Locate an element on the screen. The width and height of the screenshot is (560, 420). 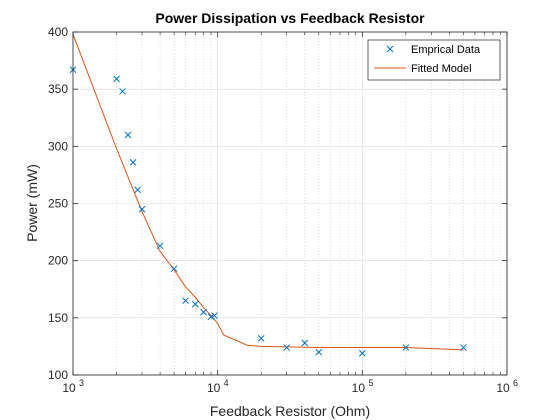
y-tick-label: 250 is located at coordinates (58, 204).